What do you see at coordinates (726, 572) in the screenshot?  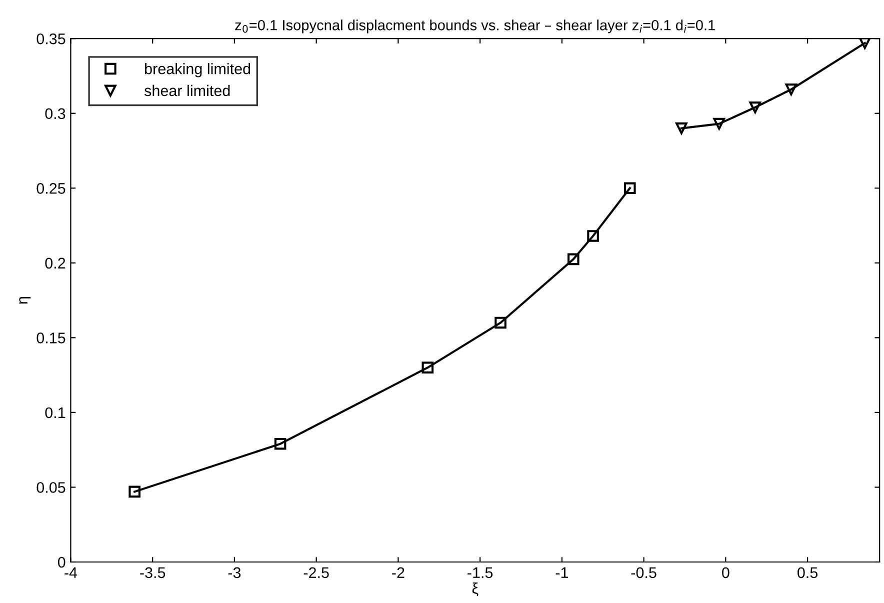 I see `x-tick-label: 0` at bounding box center [726, 572].